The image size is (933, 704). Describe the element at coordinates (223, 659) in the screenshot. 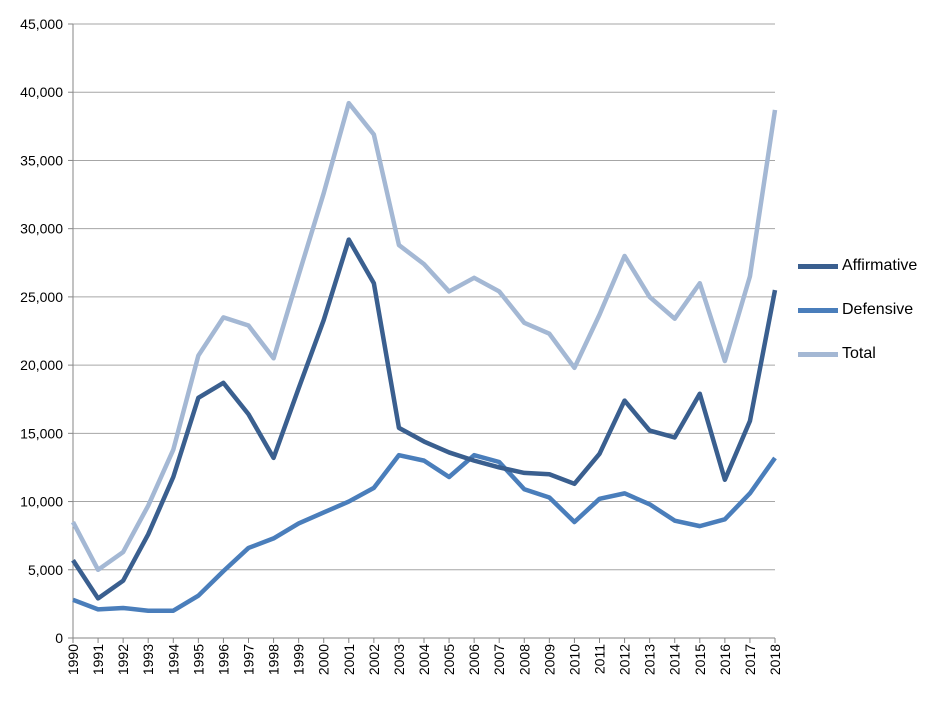

I see `x-tick-label: 1996` at that location.